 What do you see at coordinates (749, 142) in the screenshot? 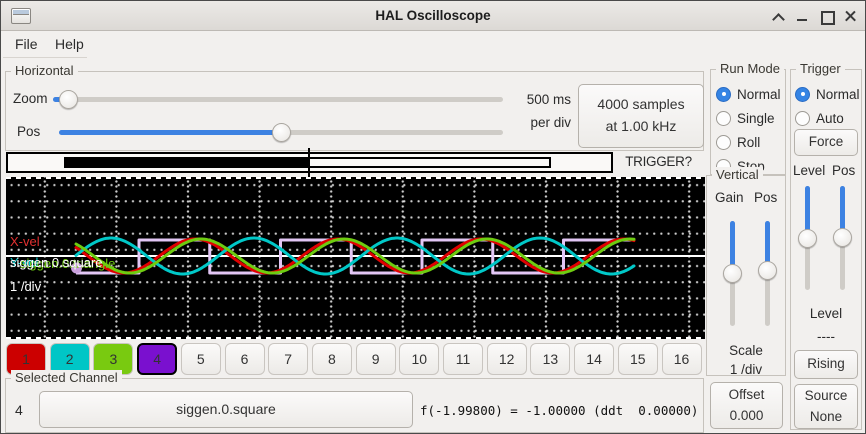
I see `run-mode-option-label: Roll` at bounding box center [749, 142].